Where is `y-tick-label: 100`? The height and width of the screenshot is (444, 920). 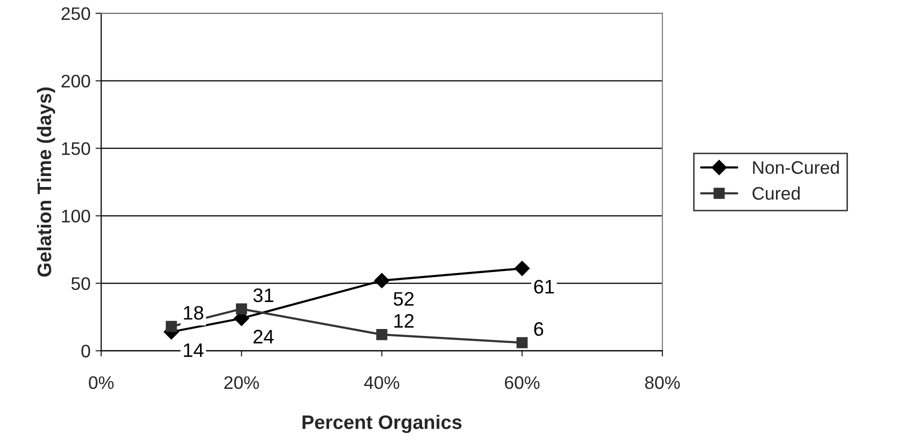
y-tick-label: 100 is located at coordinates (76, 216).